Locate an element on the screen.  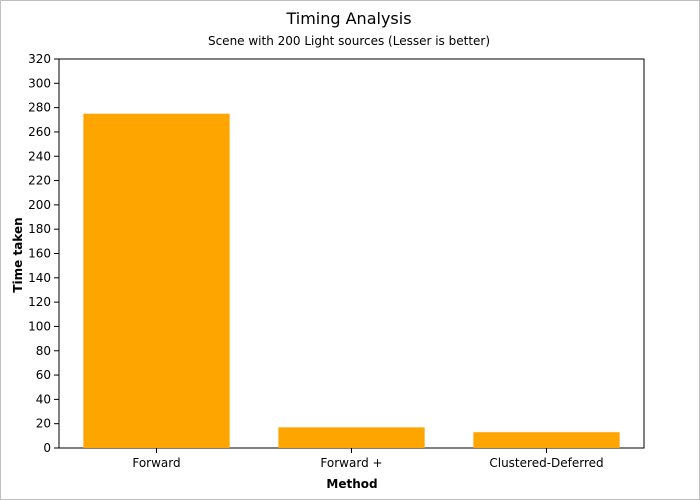
x-axis: Forward Forward + Clustered-Deferred is located at coordinates (368, 459).